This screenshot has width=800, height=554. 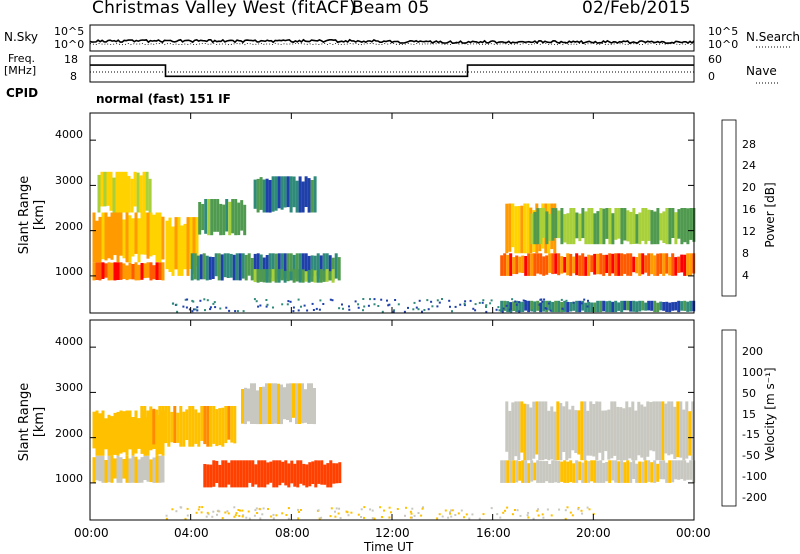 I want to click on velocity-colorbar, so click(x=729, y=418).